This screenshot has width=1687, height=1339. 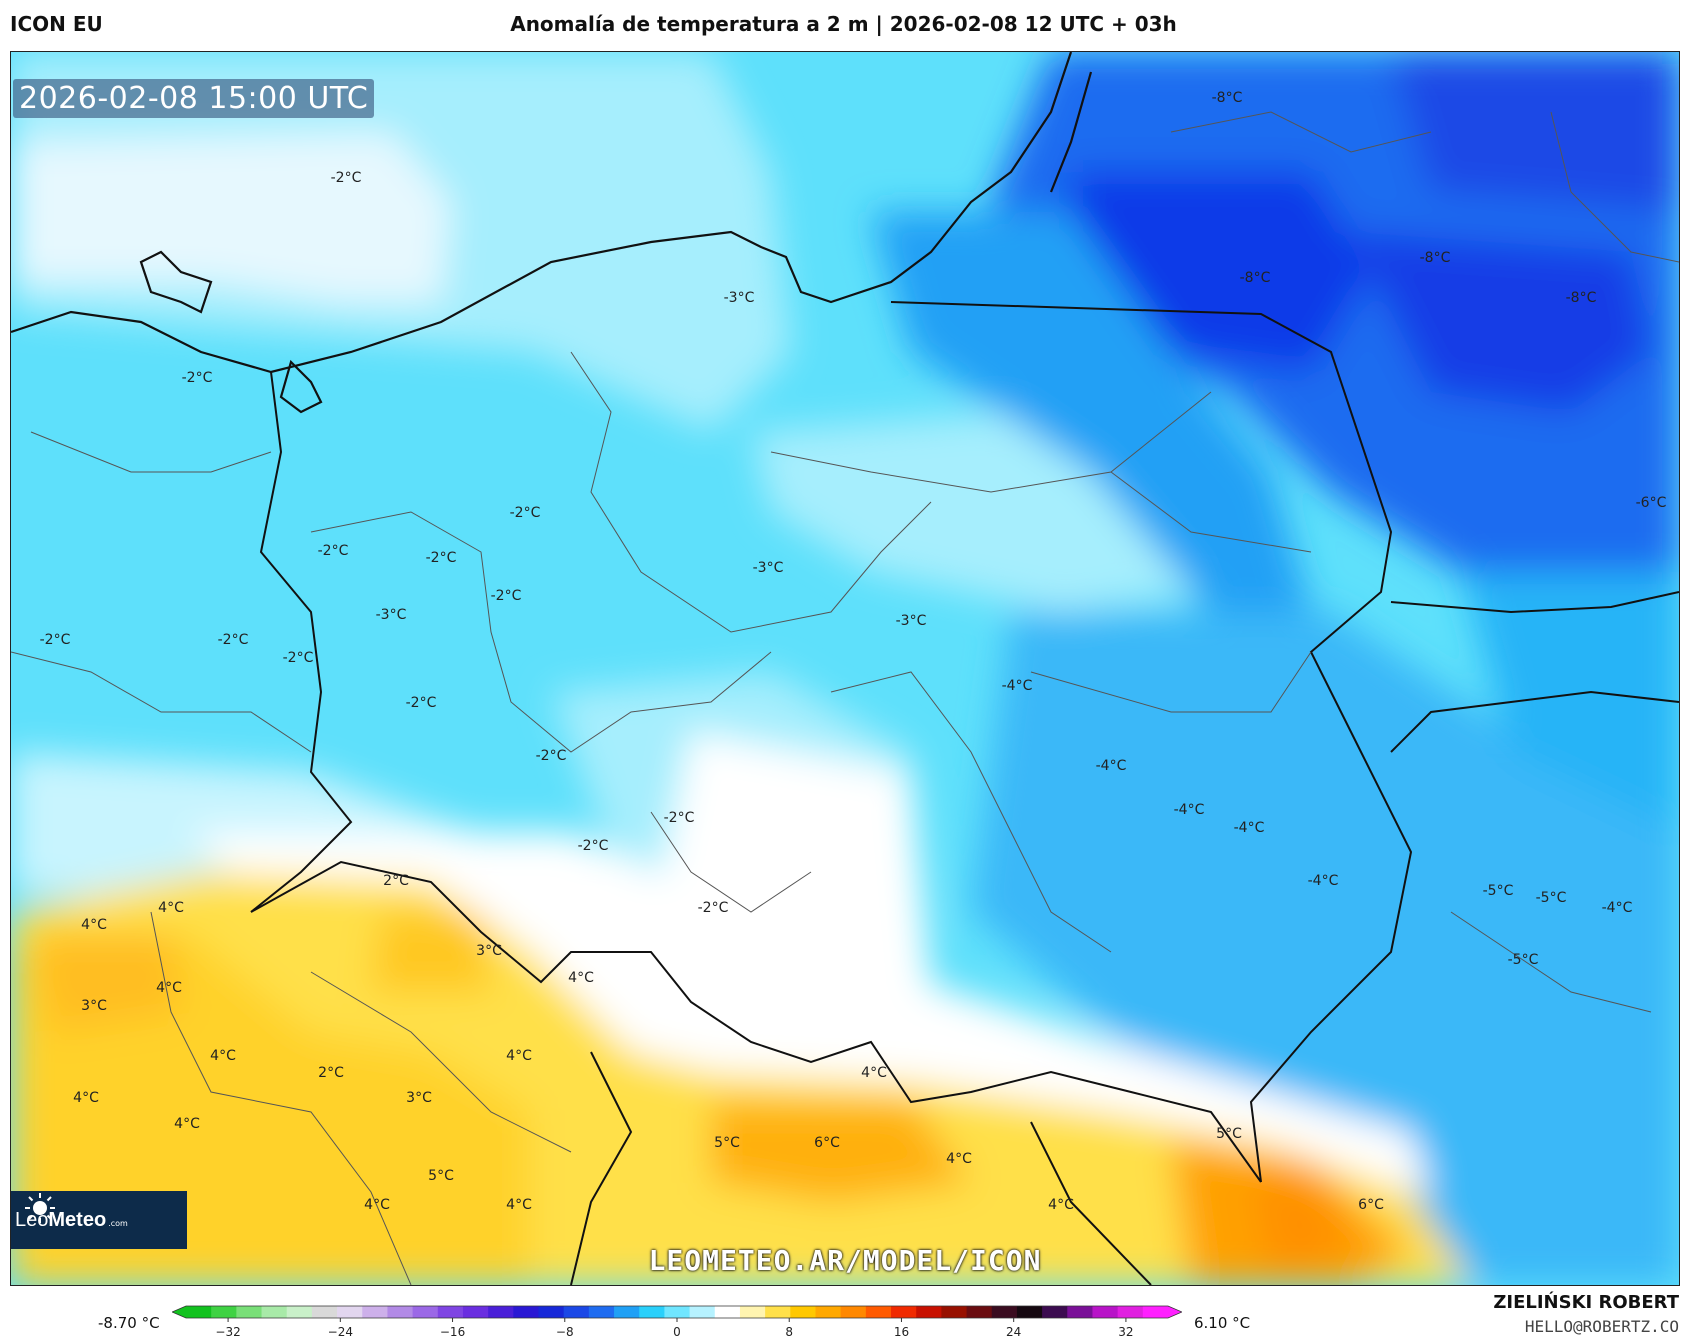 What do you see at coordinates (677, 1331) in the screenshot?
I see `colorbar-tick-label: 0` at bounding box center [677, 1331].